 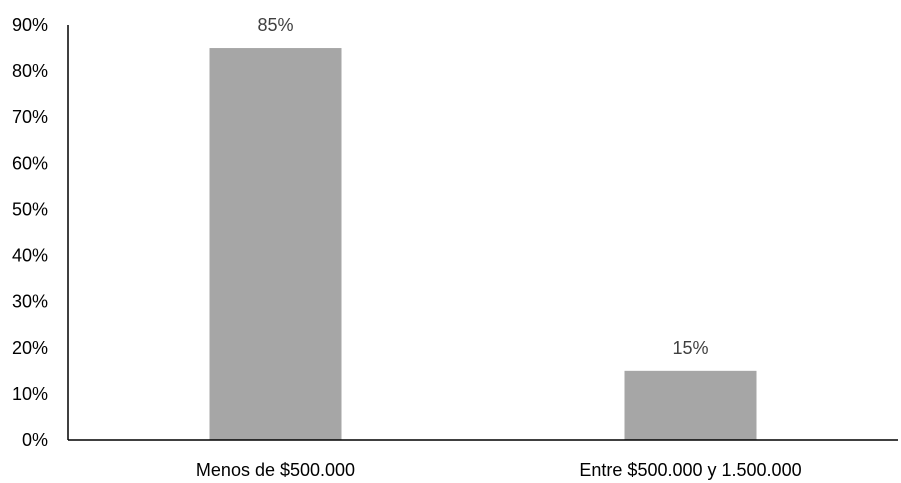 I want to click on y-axis-ticks: 0% 10% 20% 30% 40% 50% 60% 70% 80% 90%, so click(x=30, y=232).